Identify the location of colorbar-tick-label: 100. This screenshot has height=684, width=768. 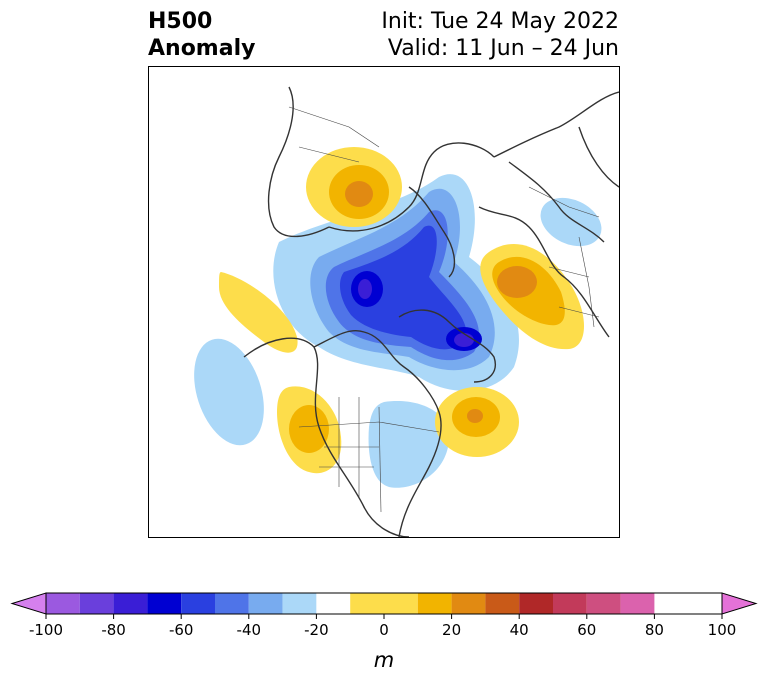
(722, 630).